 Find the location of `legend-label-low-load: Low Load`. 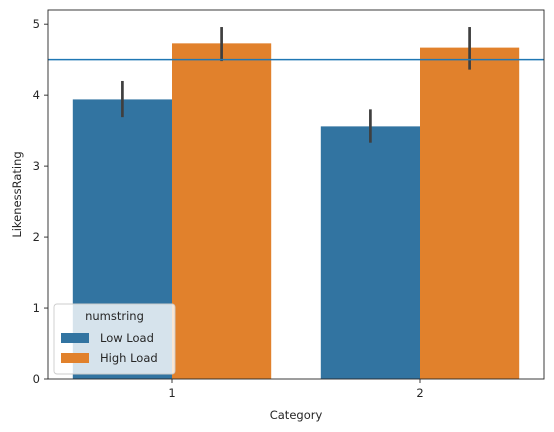

legend-label-low-load: Low Load is located at coordinates (127, 338).